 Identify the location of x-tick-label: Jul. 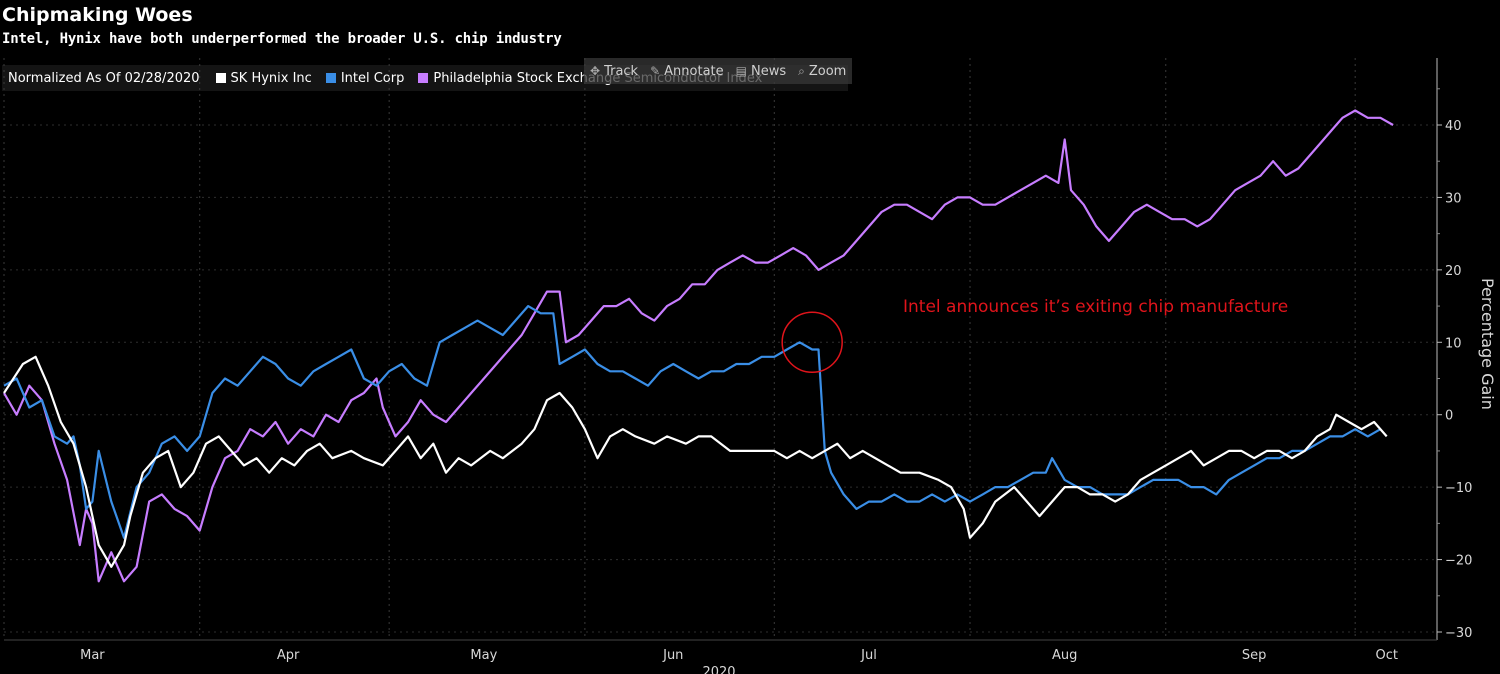
(868, 655).